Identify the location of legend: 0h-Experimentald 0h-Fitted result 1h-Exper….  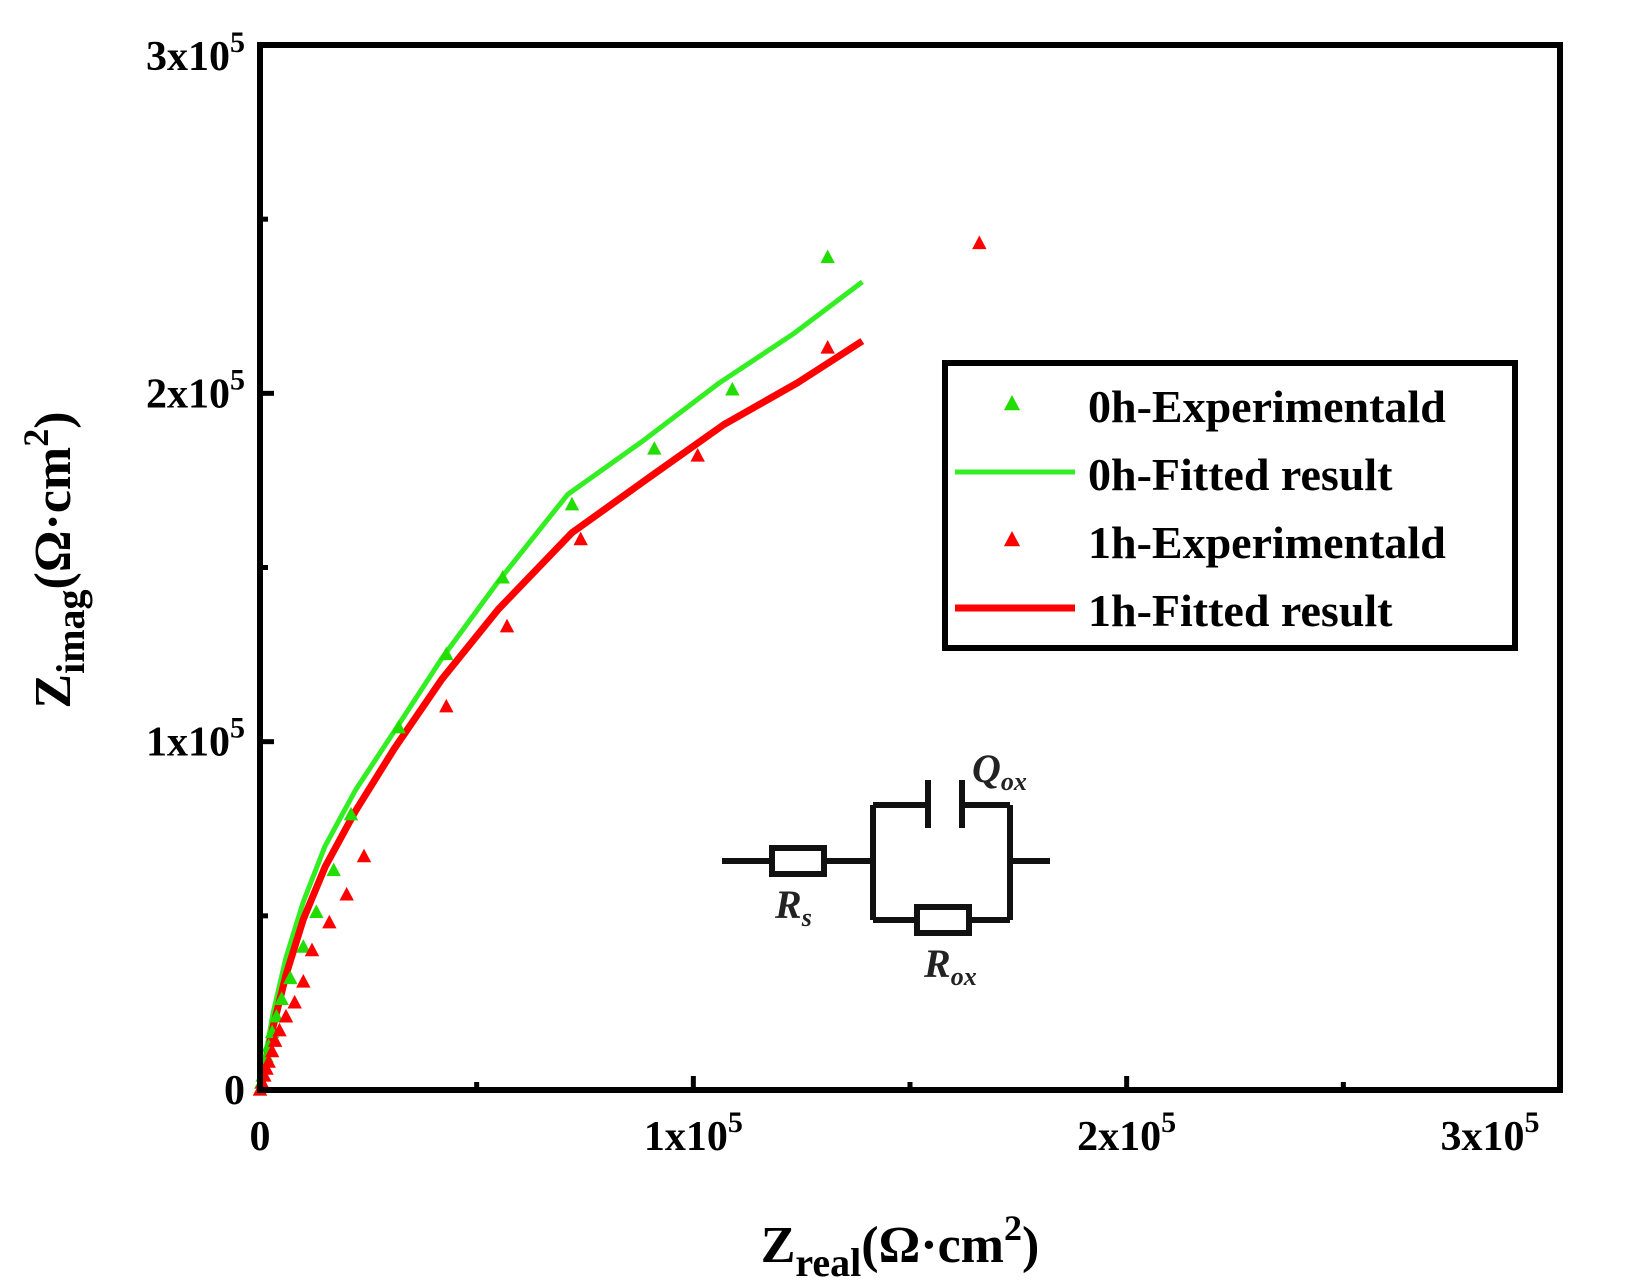
(1230, 505).